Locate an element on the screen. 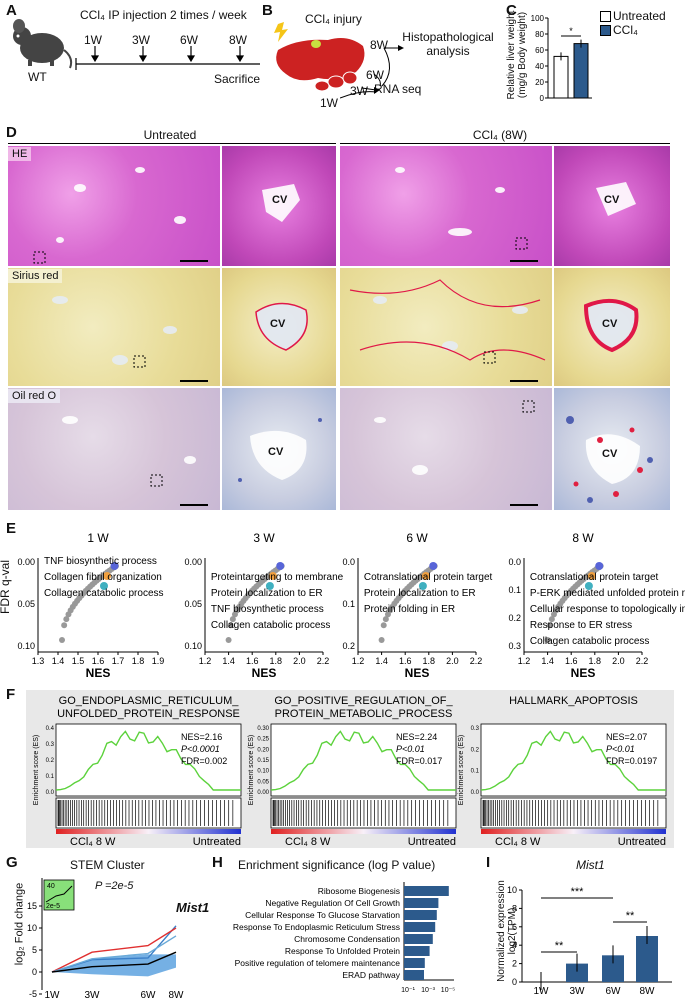 This screenshot has width=685, height=999. y-tick-label: 80 is located at coordinates (539, 34).